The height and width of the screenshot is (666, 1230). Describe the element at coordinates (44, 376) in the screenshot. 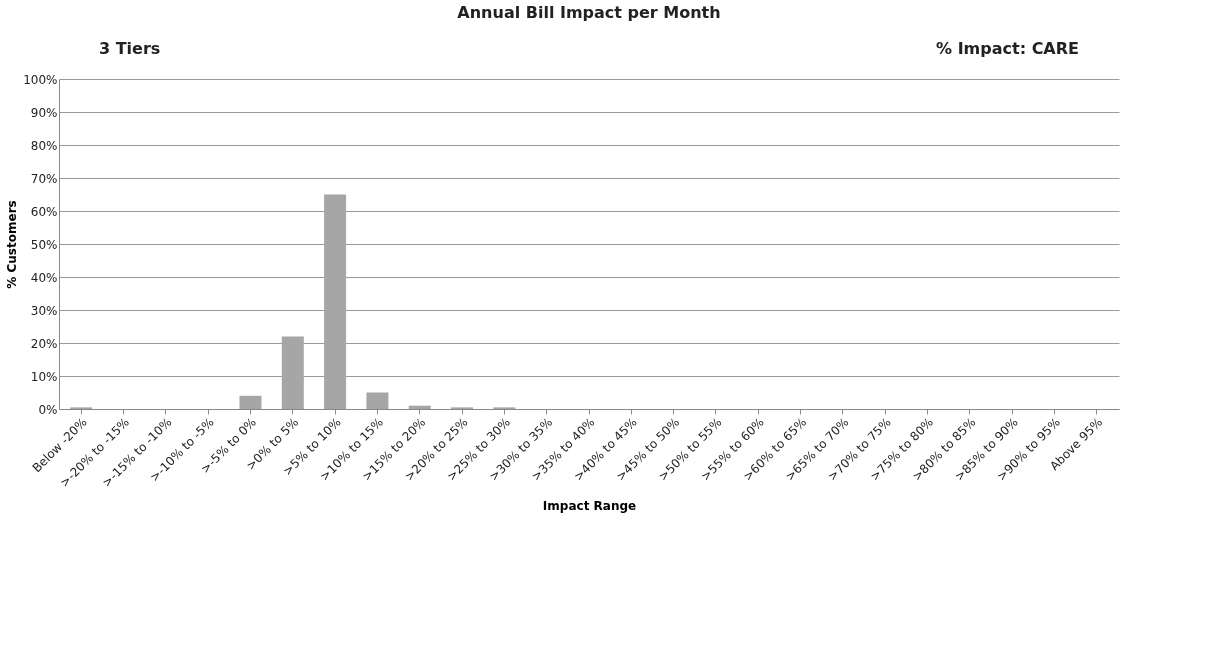

I see `y-tick-label: 10%` at that location.